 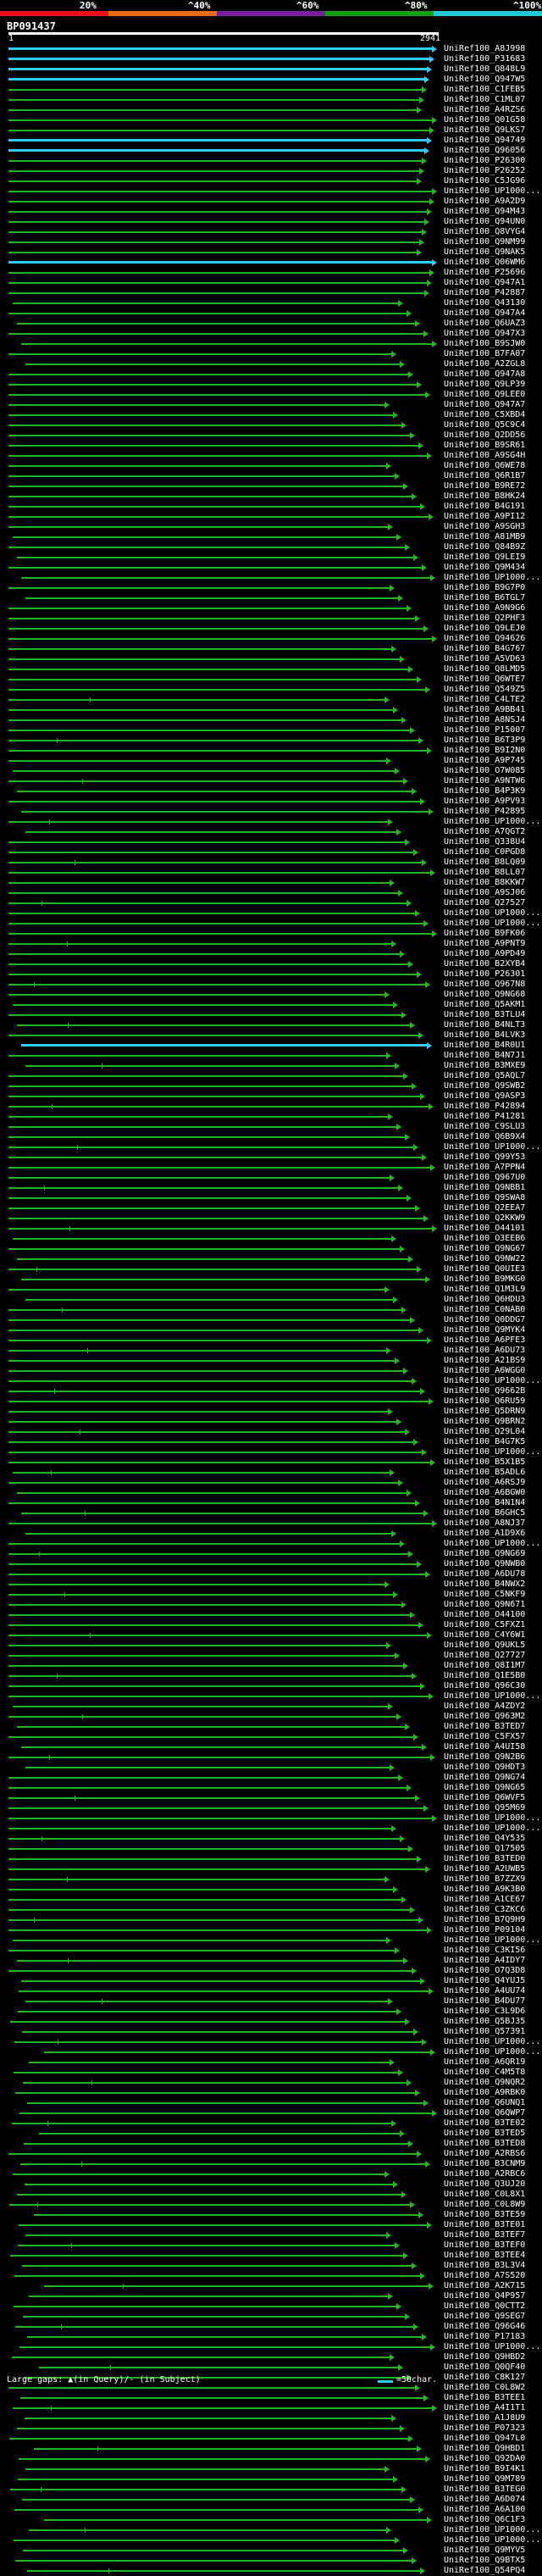 What do you see at coordinates (271, 1900) in the screenshot?
I see `hit-row: UniRef100_A1CE67` at bounding box center [271, 1900].